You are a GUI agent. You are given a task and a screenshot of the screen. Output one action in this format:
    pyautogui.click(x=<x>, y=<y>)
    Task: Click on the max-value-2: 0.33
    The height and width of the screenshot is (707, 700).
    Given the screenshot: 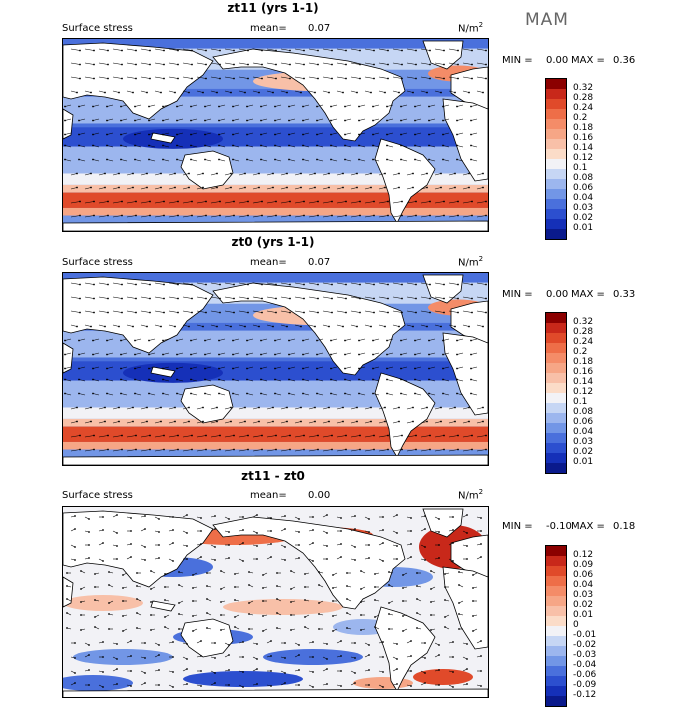 What is the action you would take?
    pyautogui.click(x=624, y=294)
    